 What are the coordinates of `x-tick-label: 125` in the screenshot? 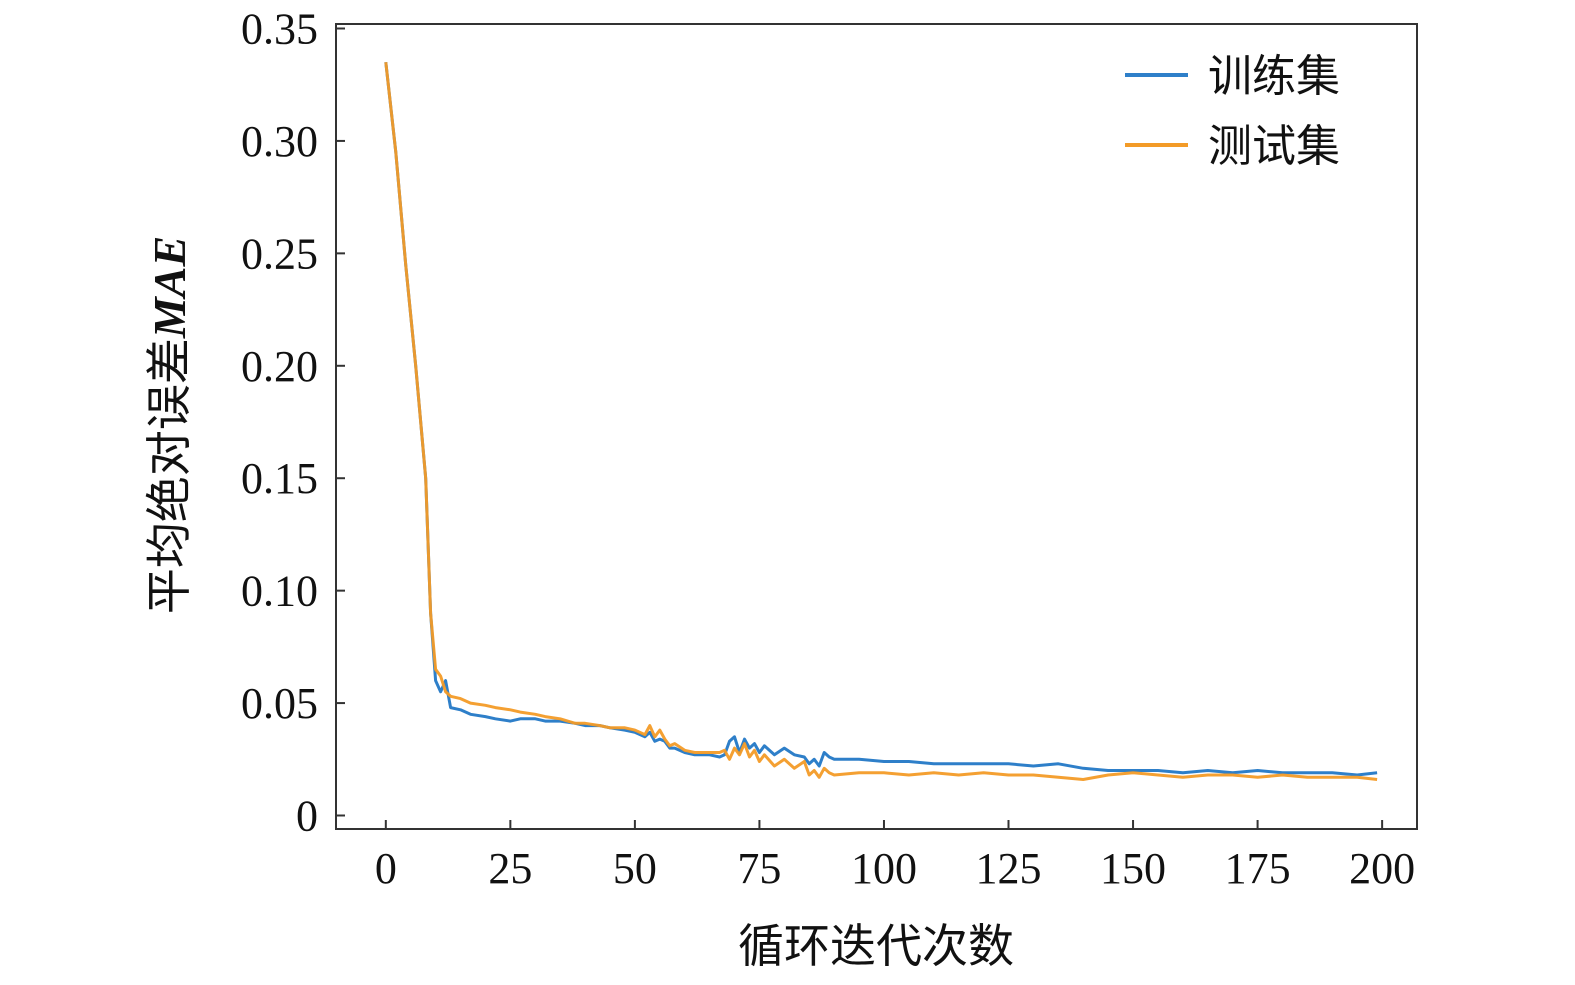 It's located at (1009, 868).